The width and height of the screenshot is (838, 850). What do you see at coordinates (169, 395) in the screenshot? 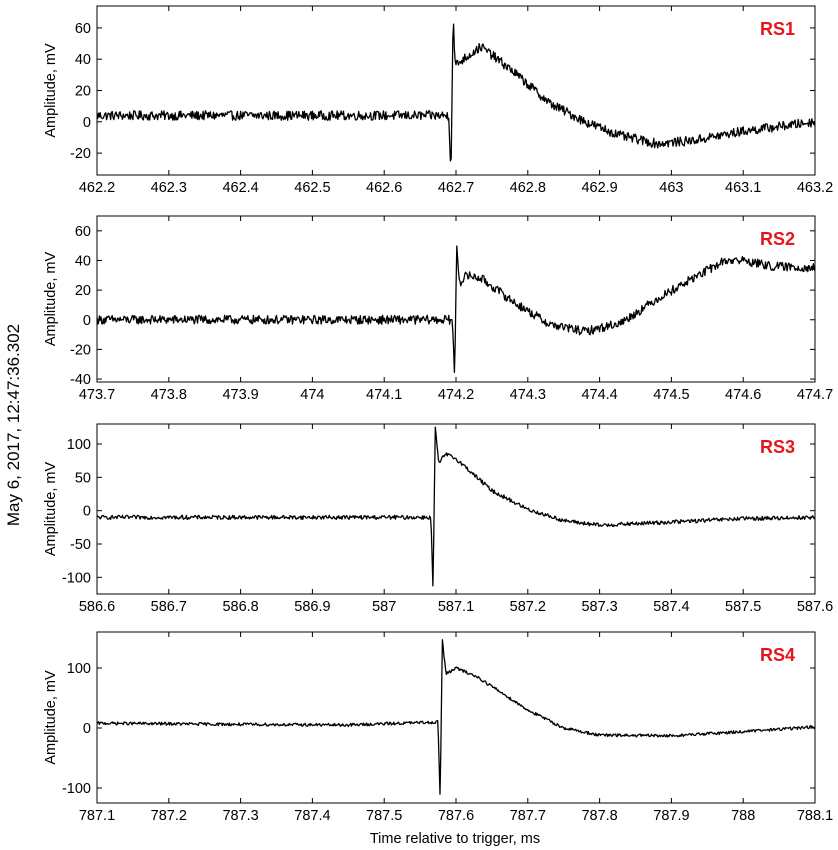
I see `x-tick-label: 473.8` at bounding box center [169, 395].